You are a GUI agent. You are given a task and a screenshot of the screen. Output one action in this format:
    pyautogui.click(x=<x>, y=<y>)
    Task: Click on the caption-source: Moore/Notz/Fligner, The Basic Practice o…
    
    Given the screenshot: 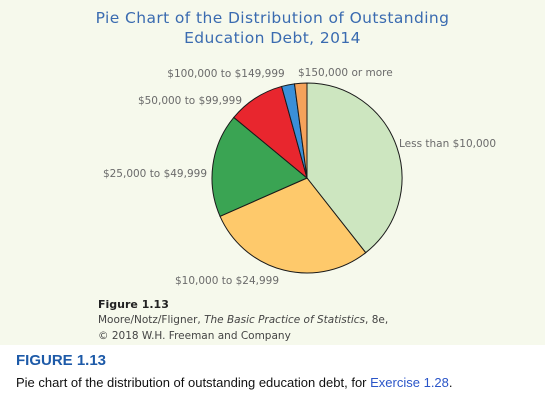 What is the action you would take?
    pyautogui.click(x=243, y=320)
    